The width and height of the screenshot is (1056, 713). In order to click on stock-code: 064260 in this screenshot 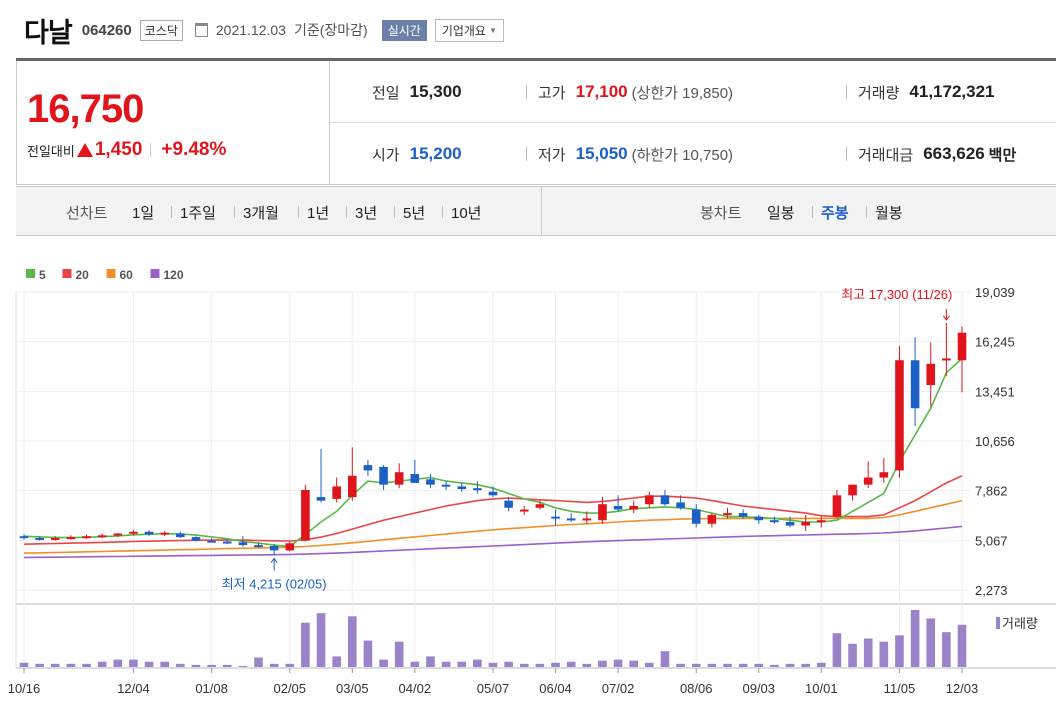, I will do `click(106, 30)`.